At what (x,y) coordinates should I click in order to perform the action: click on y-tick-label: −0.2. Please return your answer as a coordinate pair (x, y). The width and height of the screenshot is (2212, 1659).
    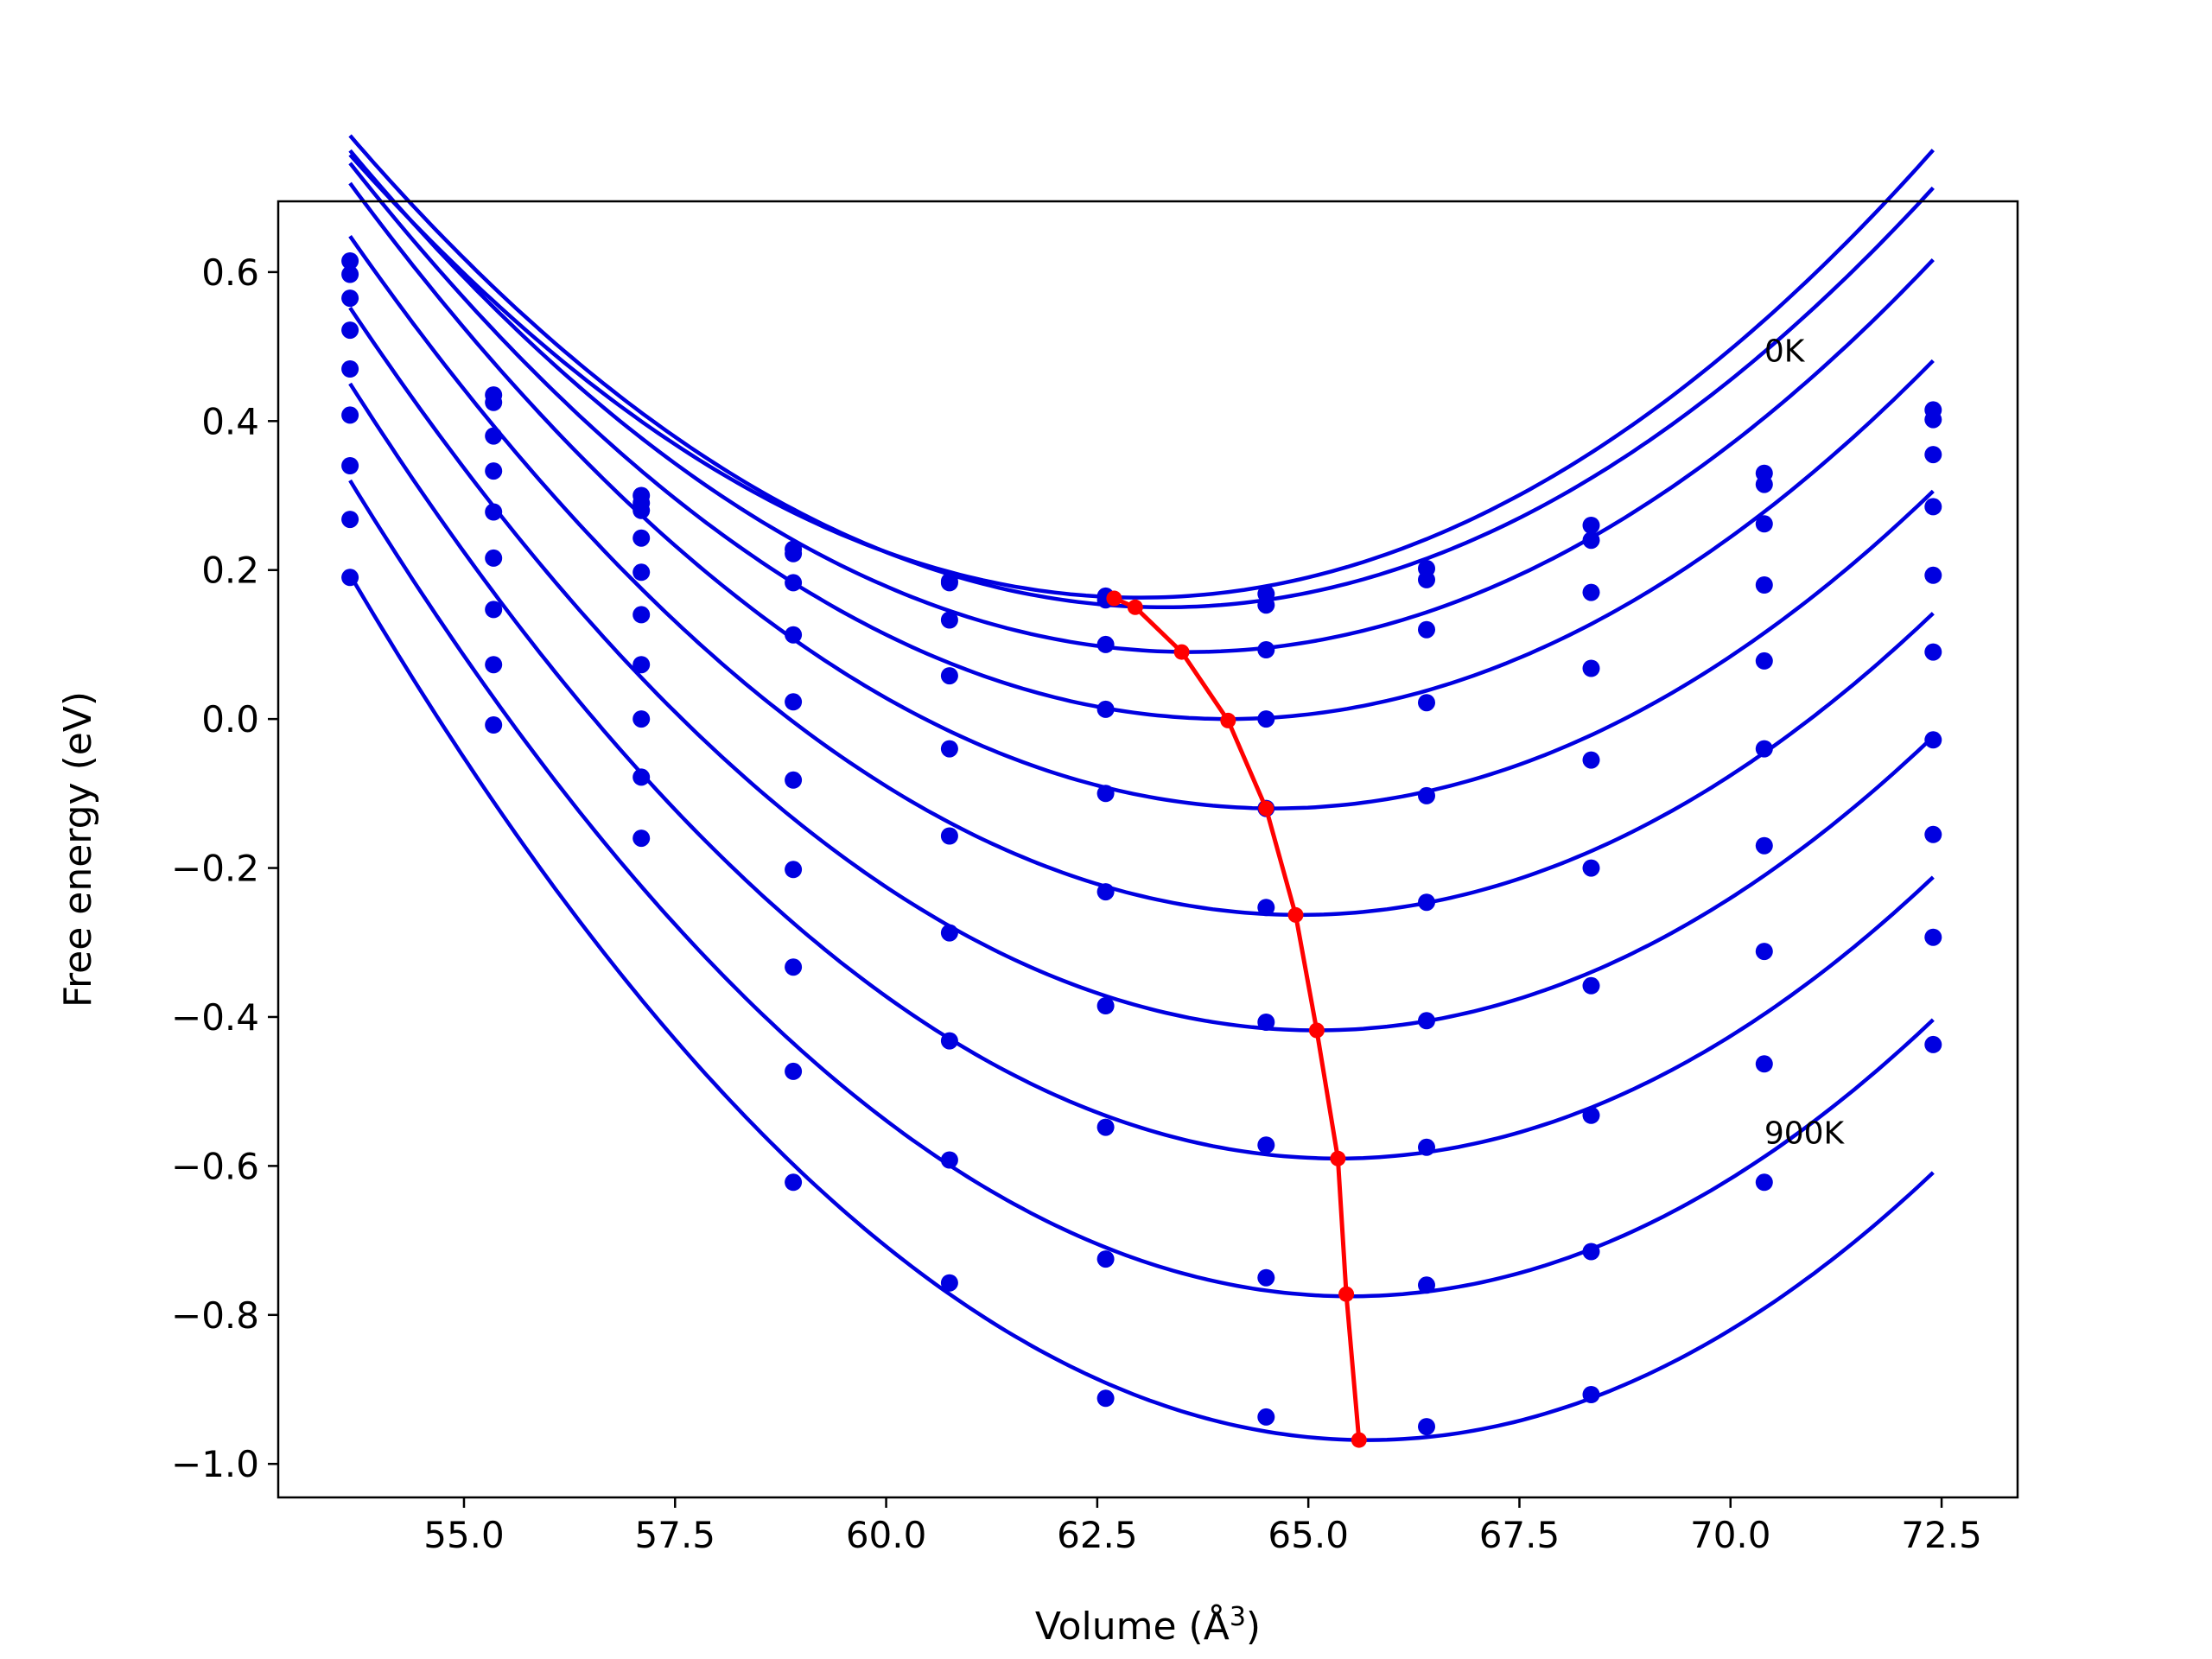
    Looking at the image, I should click on (215, 869).